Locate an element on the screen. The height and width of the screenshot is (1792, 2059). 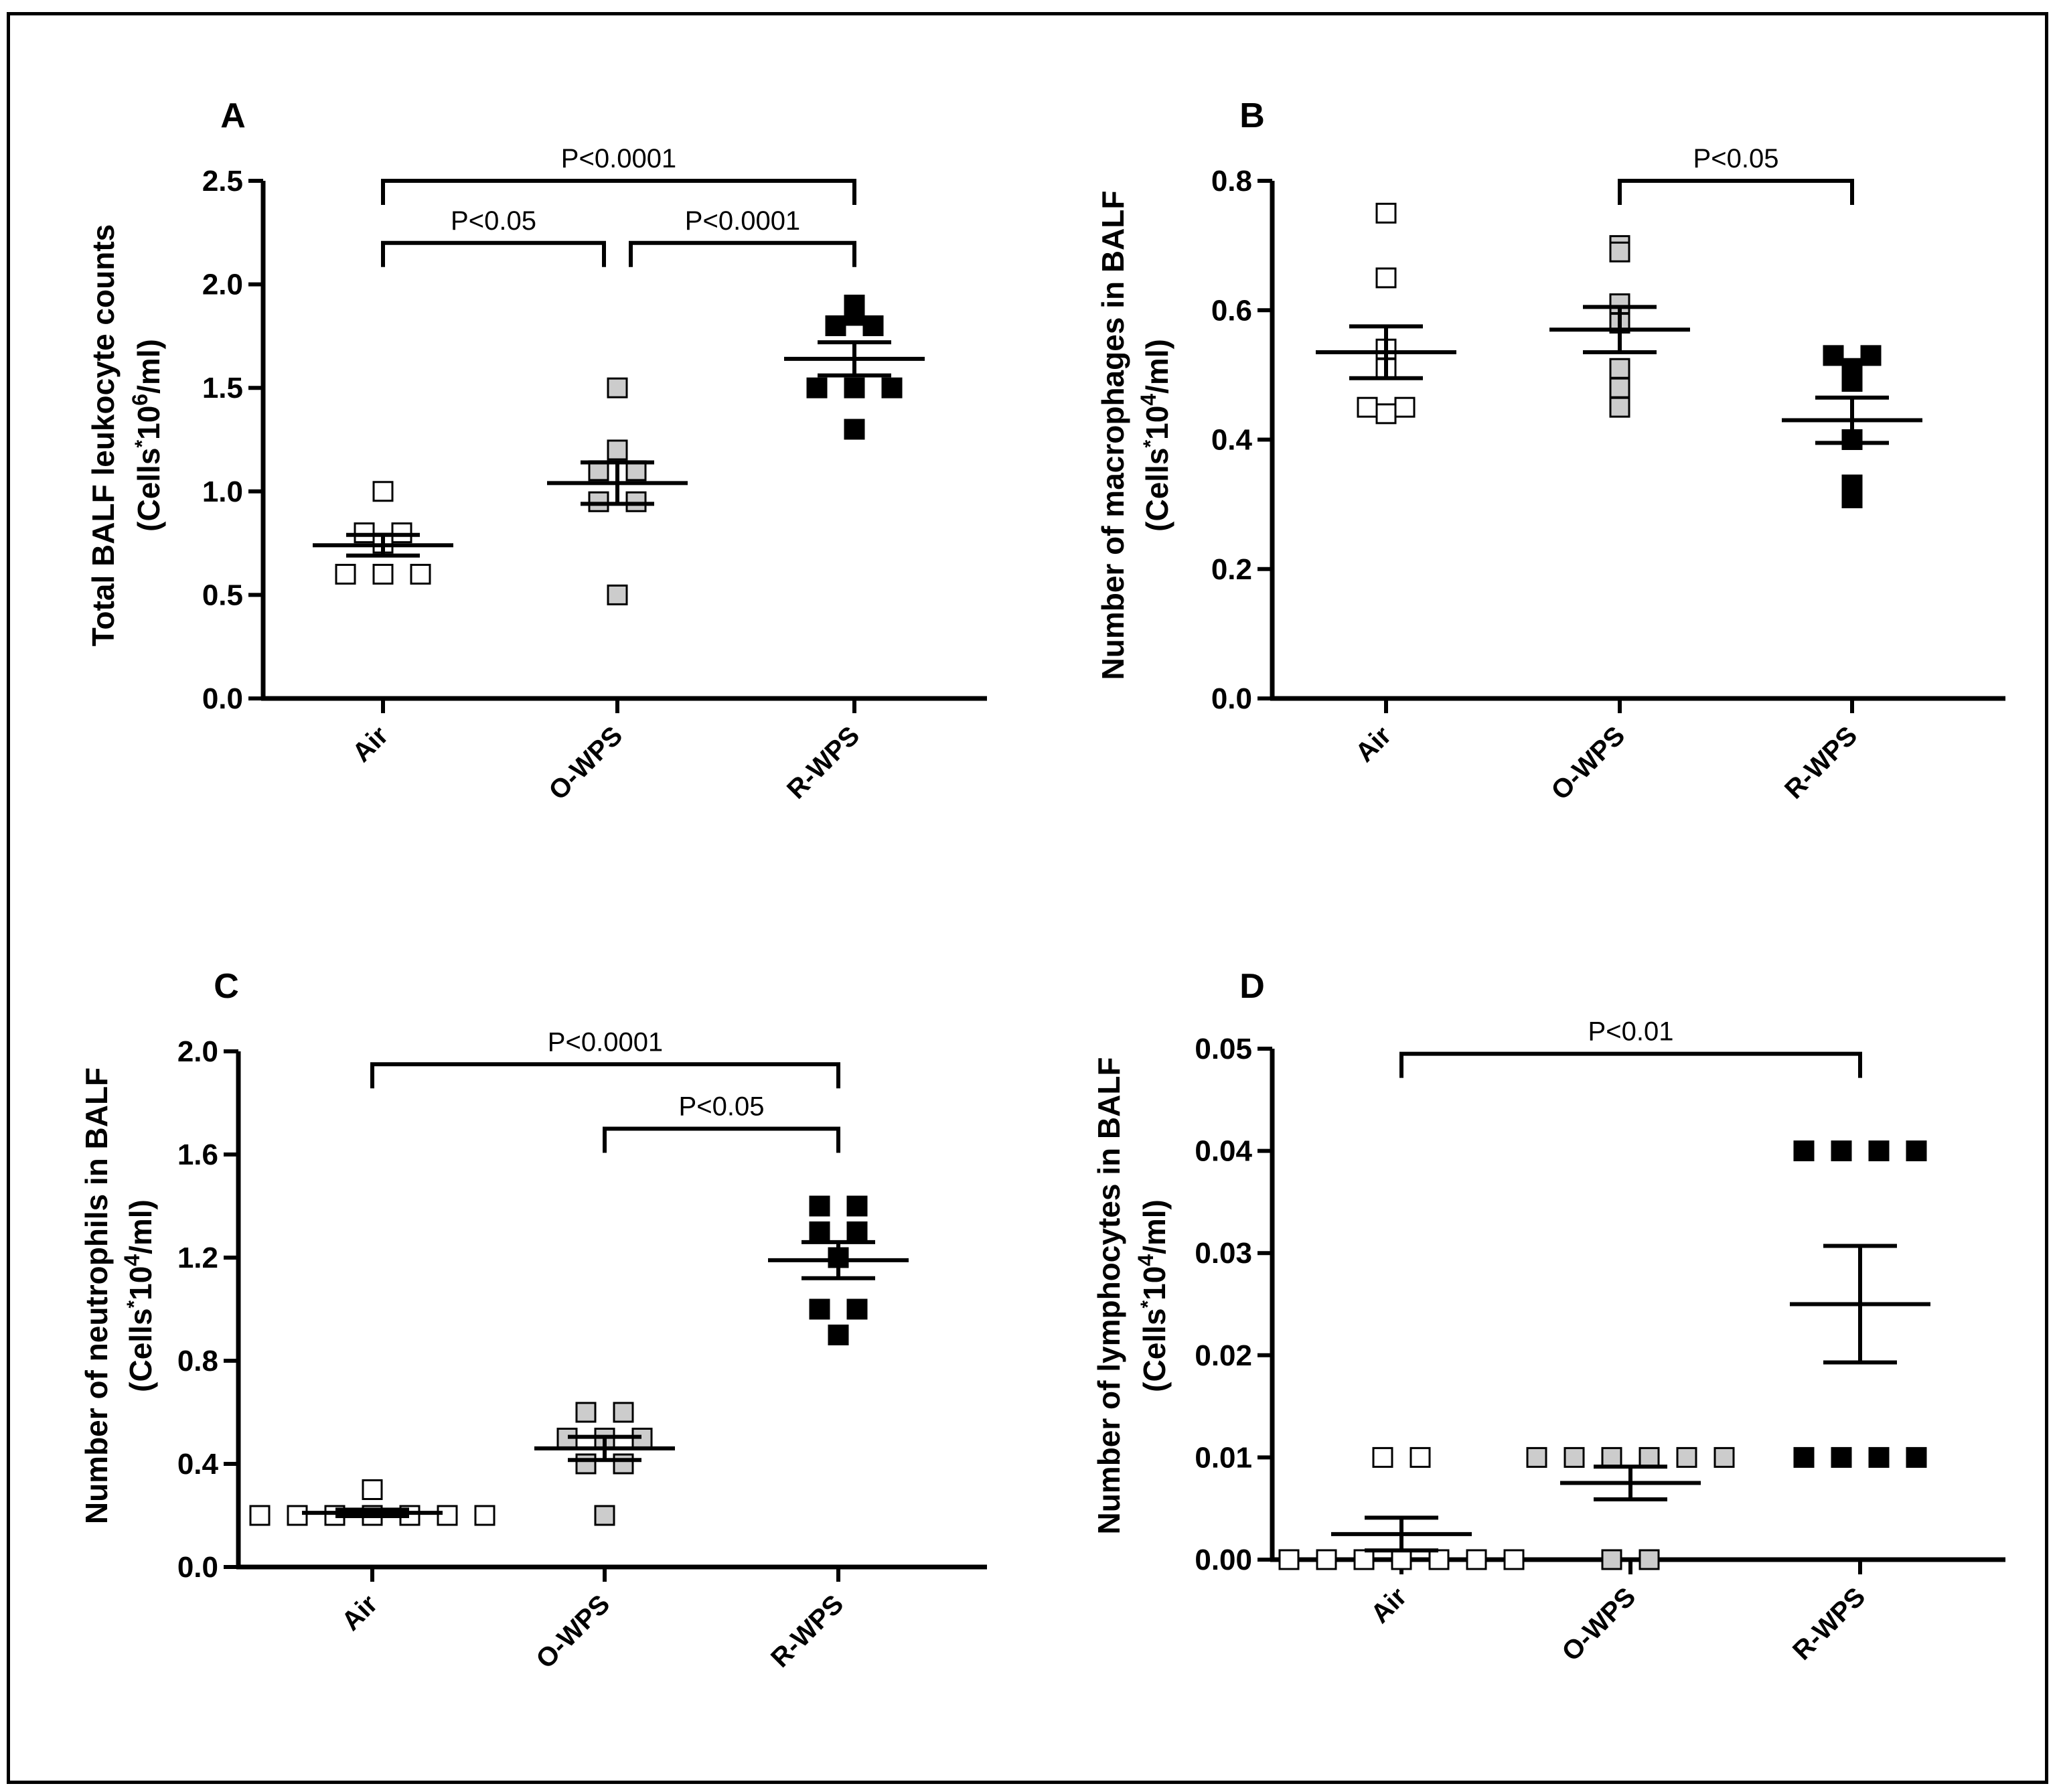
y-tick-label: 0.05 is located at coordinates (1223, 1049).